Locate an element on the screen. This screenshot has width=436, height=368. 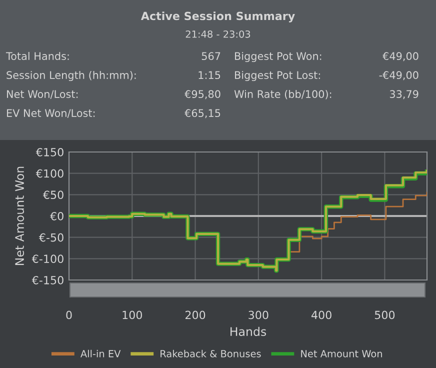
text: 1:15 is located at coordinates (209, 75).